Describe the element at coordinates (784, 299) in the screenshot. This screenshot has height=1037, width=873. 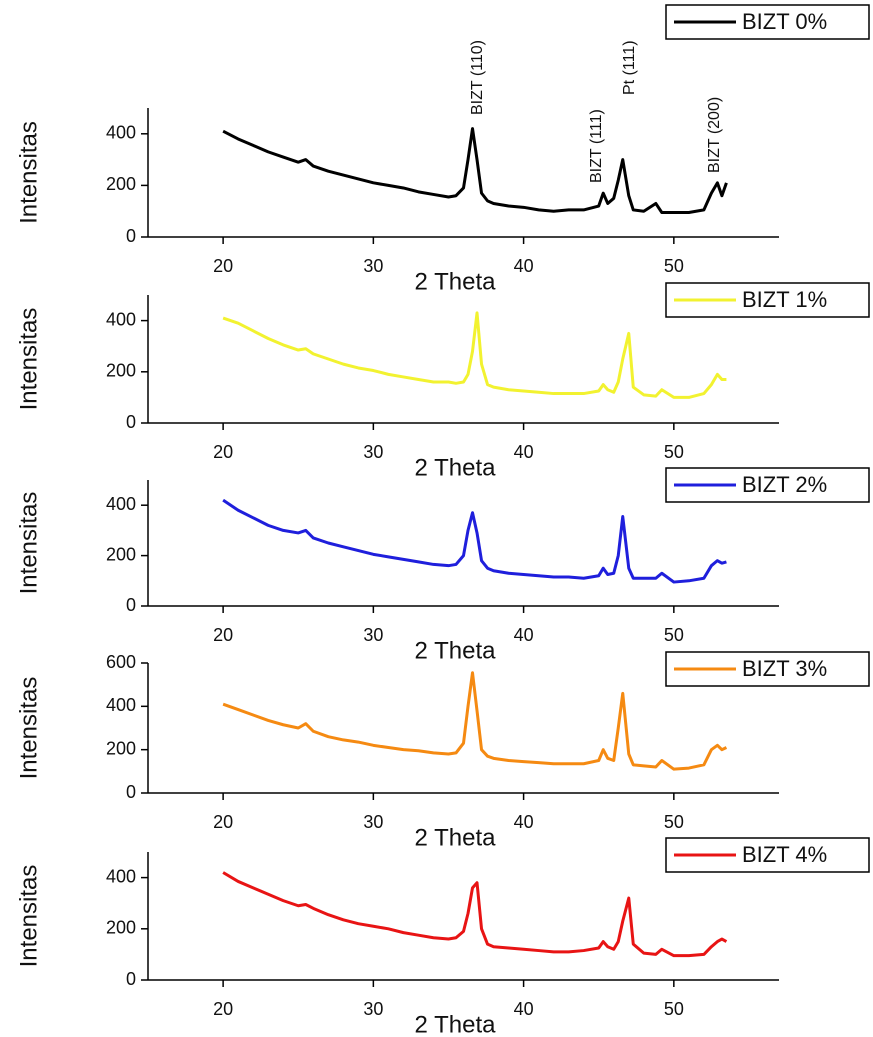
I see `legend-label: BIZT 1%` at that location.